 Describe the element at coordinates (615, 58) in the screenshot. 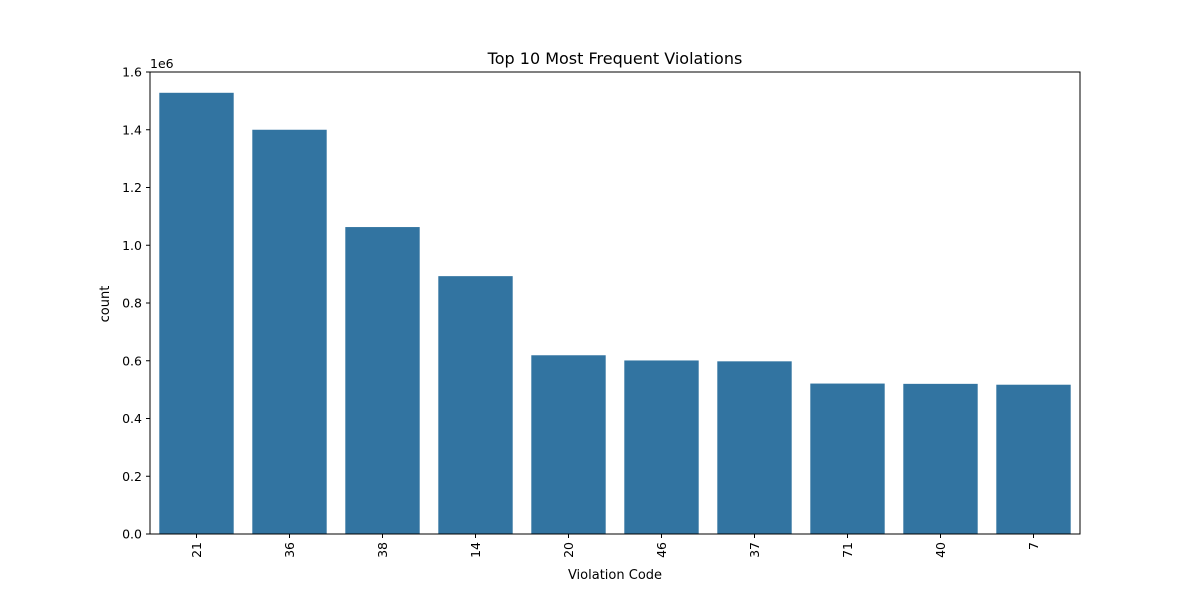

I see `chart-title: Top 10 Most Frequent Violations` at that location.